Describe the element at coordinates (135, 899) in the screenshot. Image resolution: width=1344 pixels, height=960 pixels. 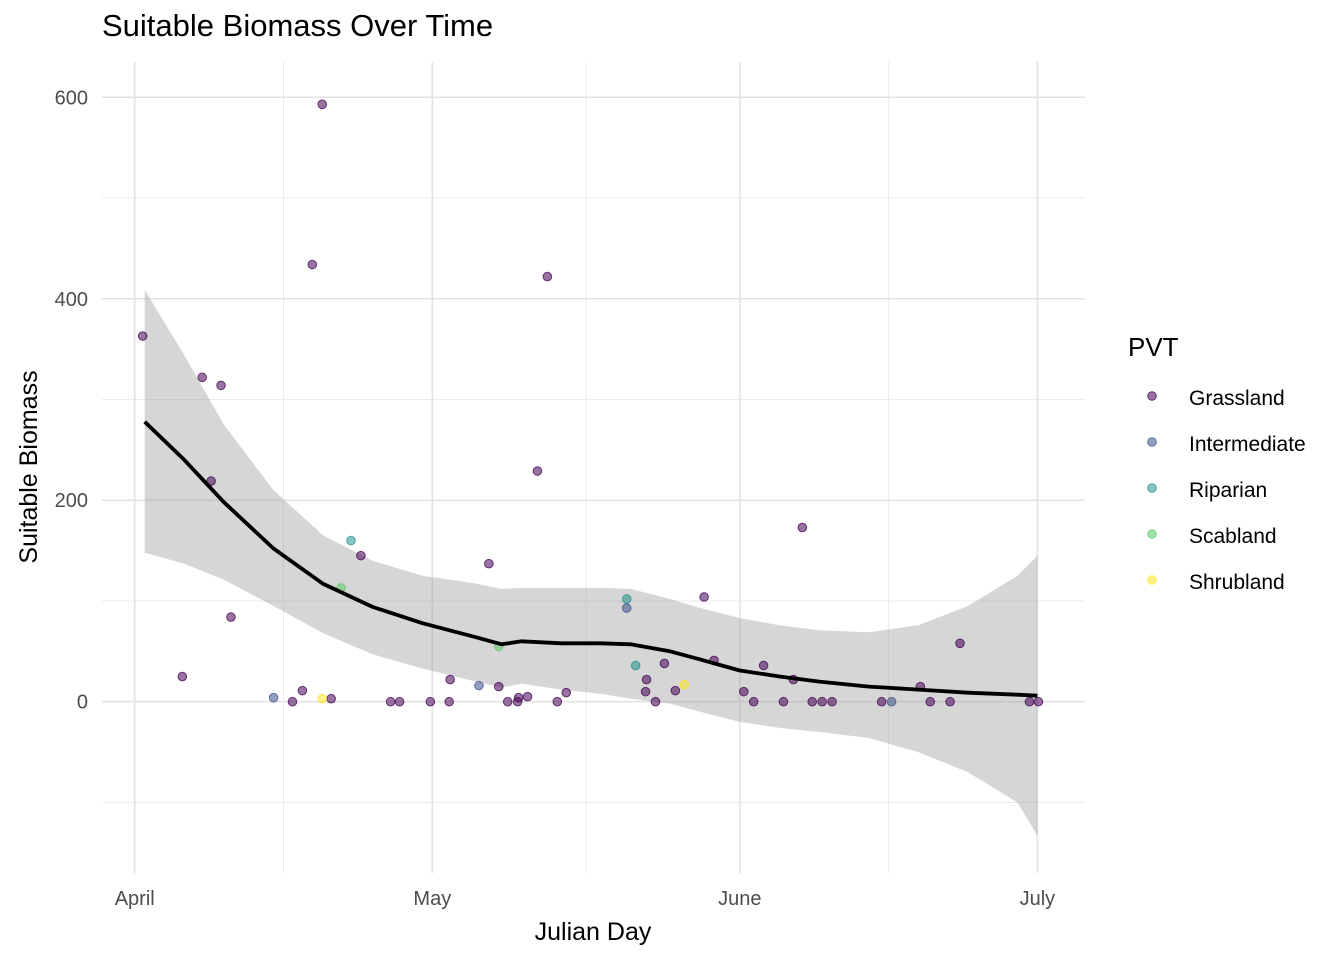
I see `x-tick-label: April` at that location.